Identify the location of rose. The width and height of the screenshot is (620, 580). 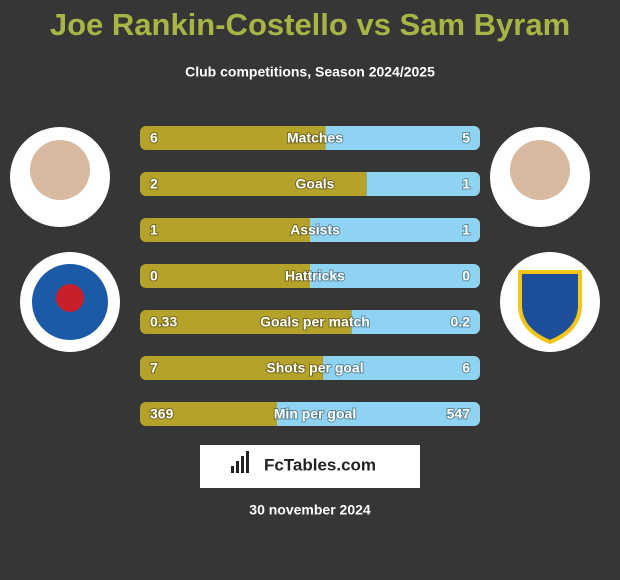
(70, 298).